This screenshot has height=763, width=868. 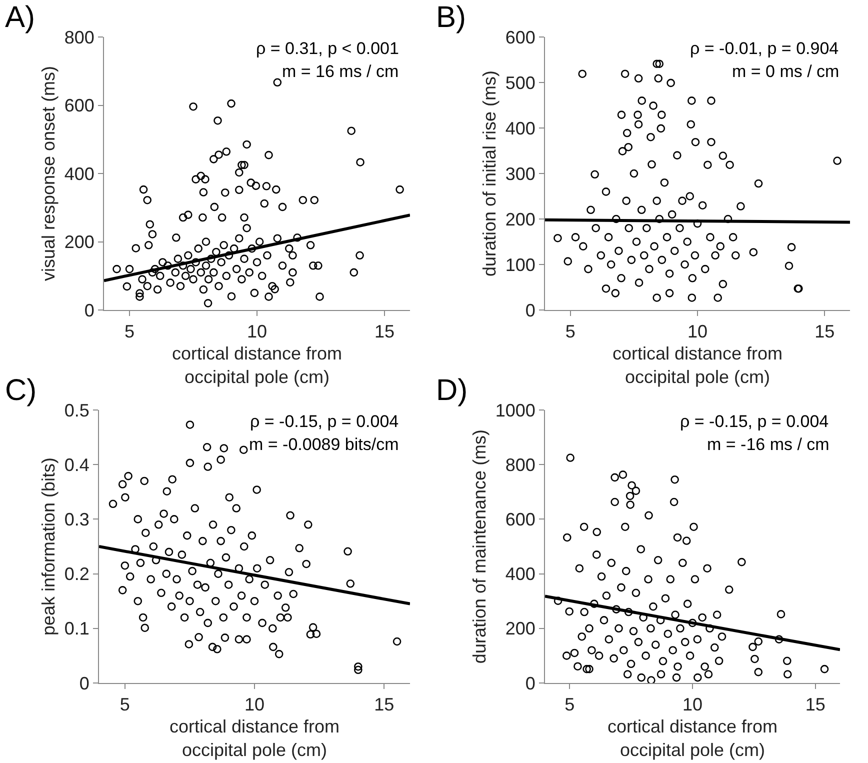 What do you see at coordinates (20, 17) in the screenshot?
I see `chart-title: A)` at bounding box center [20, 17].